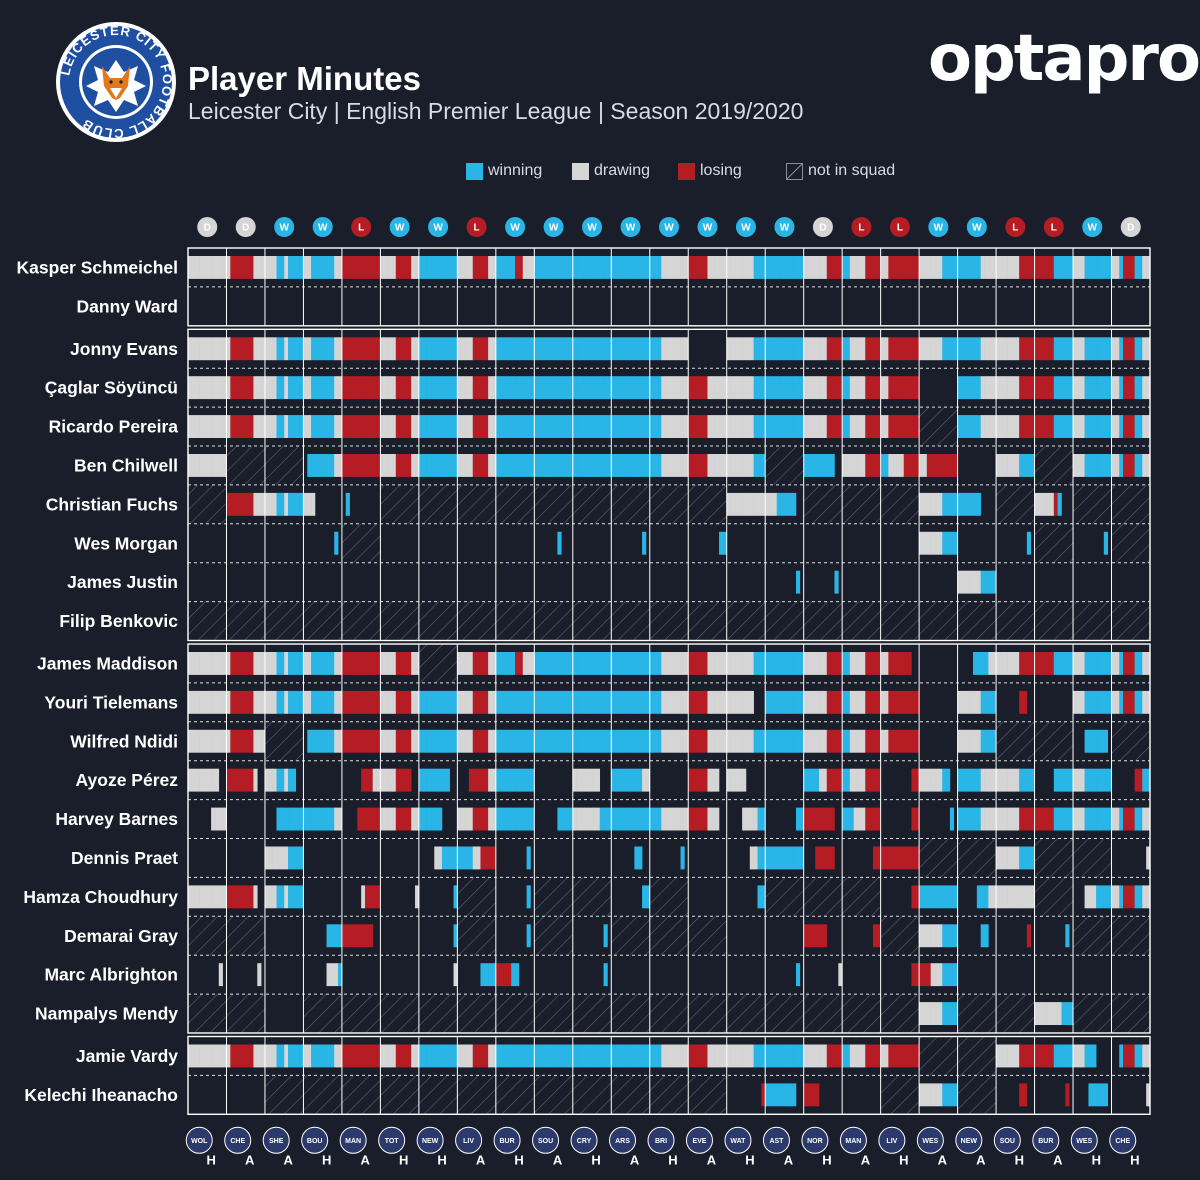  Describe the element at coordinates (712, 1159) in the screenshot. I see `venue-label: A` at that location.